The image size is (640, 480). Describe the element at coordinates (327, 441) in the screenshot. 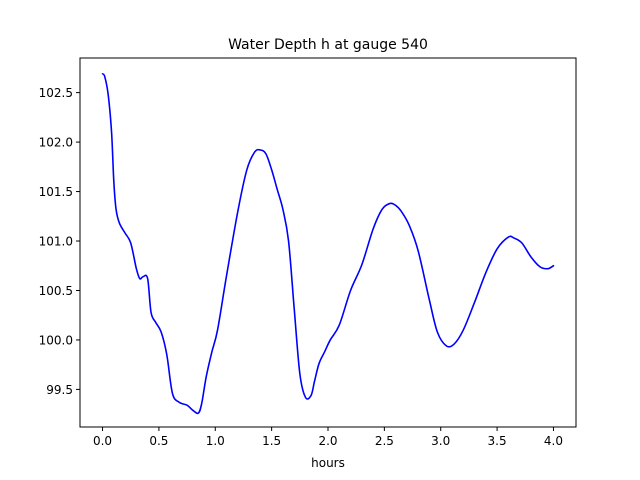

I see `x-tick-label: 2.0` at that location.